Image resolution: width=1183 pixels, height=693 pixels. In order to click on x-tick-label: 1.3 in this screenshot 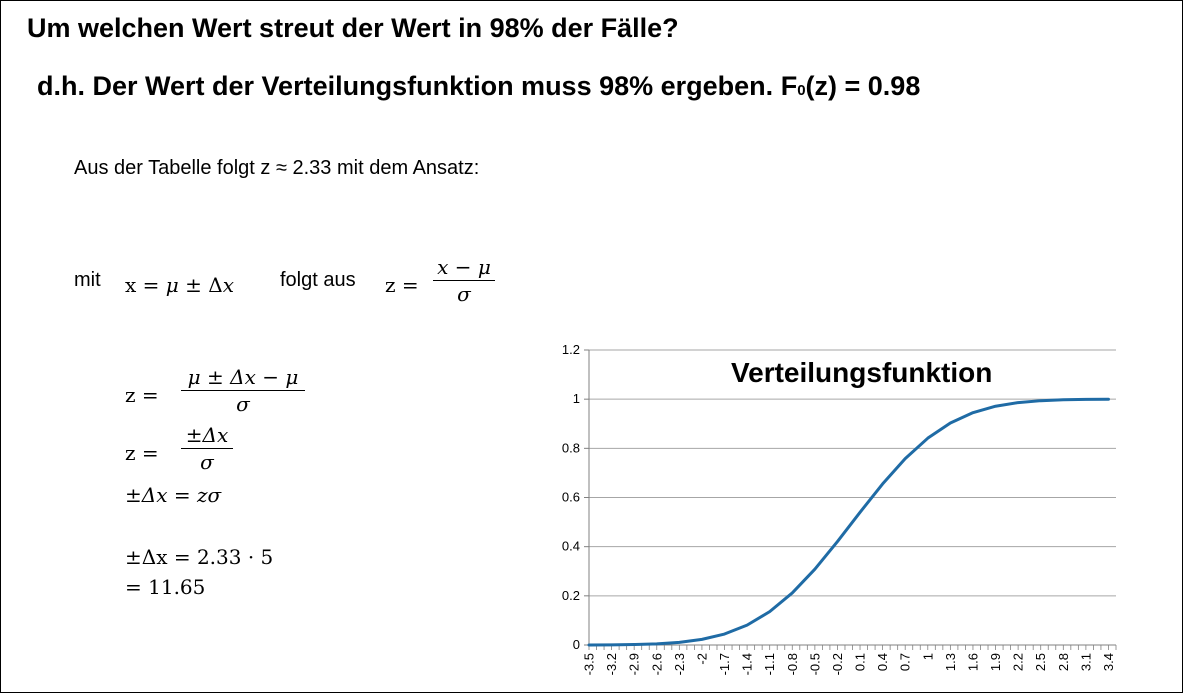, I will do `click(950, 662)`.